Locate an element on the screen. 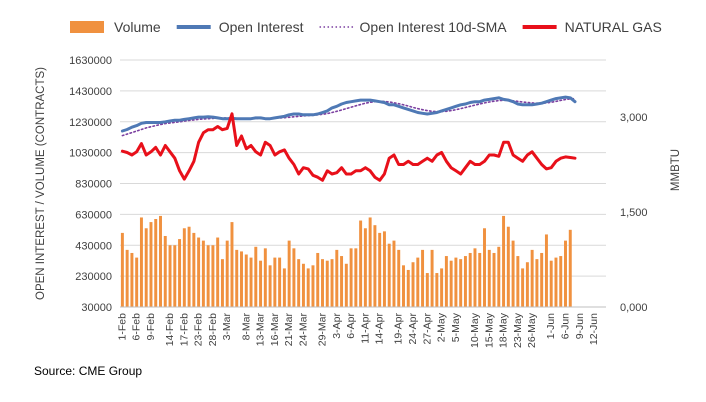 This screenshot has height=402, width=706. x-axis-tick-label: 8-Mar is located at coordinates (246, 326).